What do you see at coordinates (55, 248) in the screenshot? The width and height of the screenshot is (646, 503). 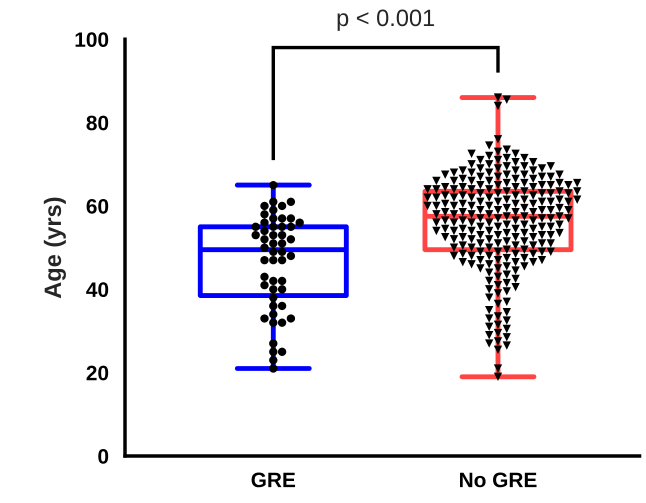 I see `y-axis-title: Age (yrs)` at bounding box center [55, 248].